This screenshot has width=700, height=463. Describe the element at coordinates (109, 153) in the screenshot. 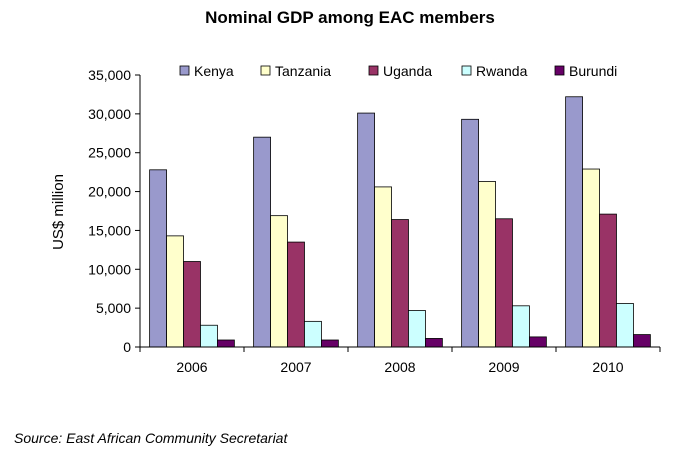

I see `y-tick-label: 25,000` at that location.